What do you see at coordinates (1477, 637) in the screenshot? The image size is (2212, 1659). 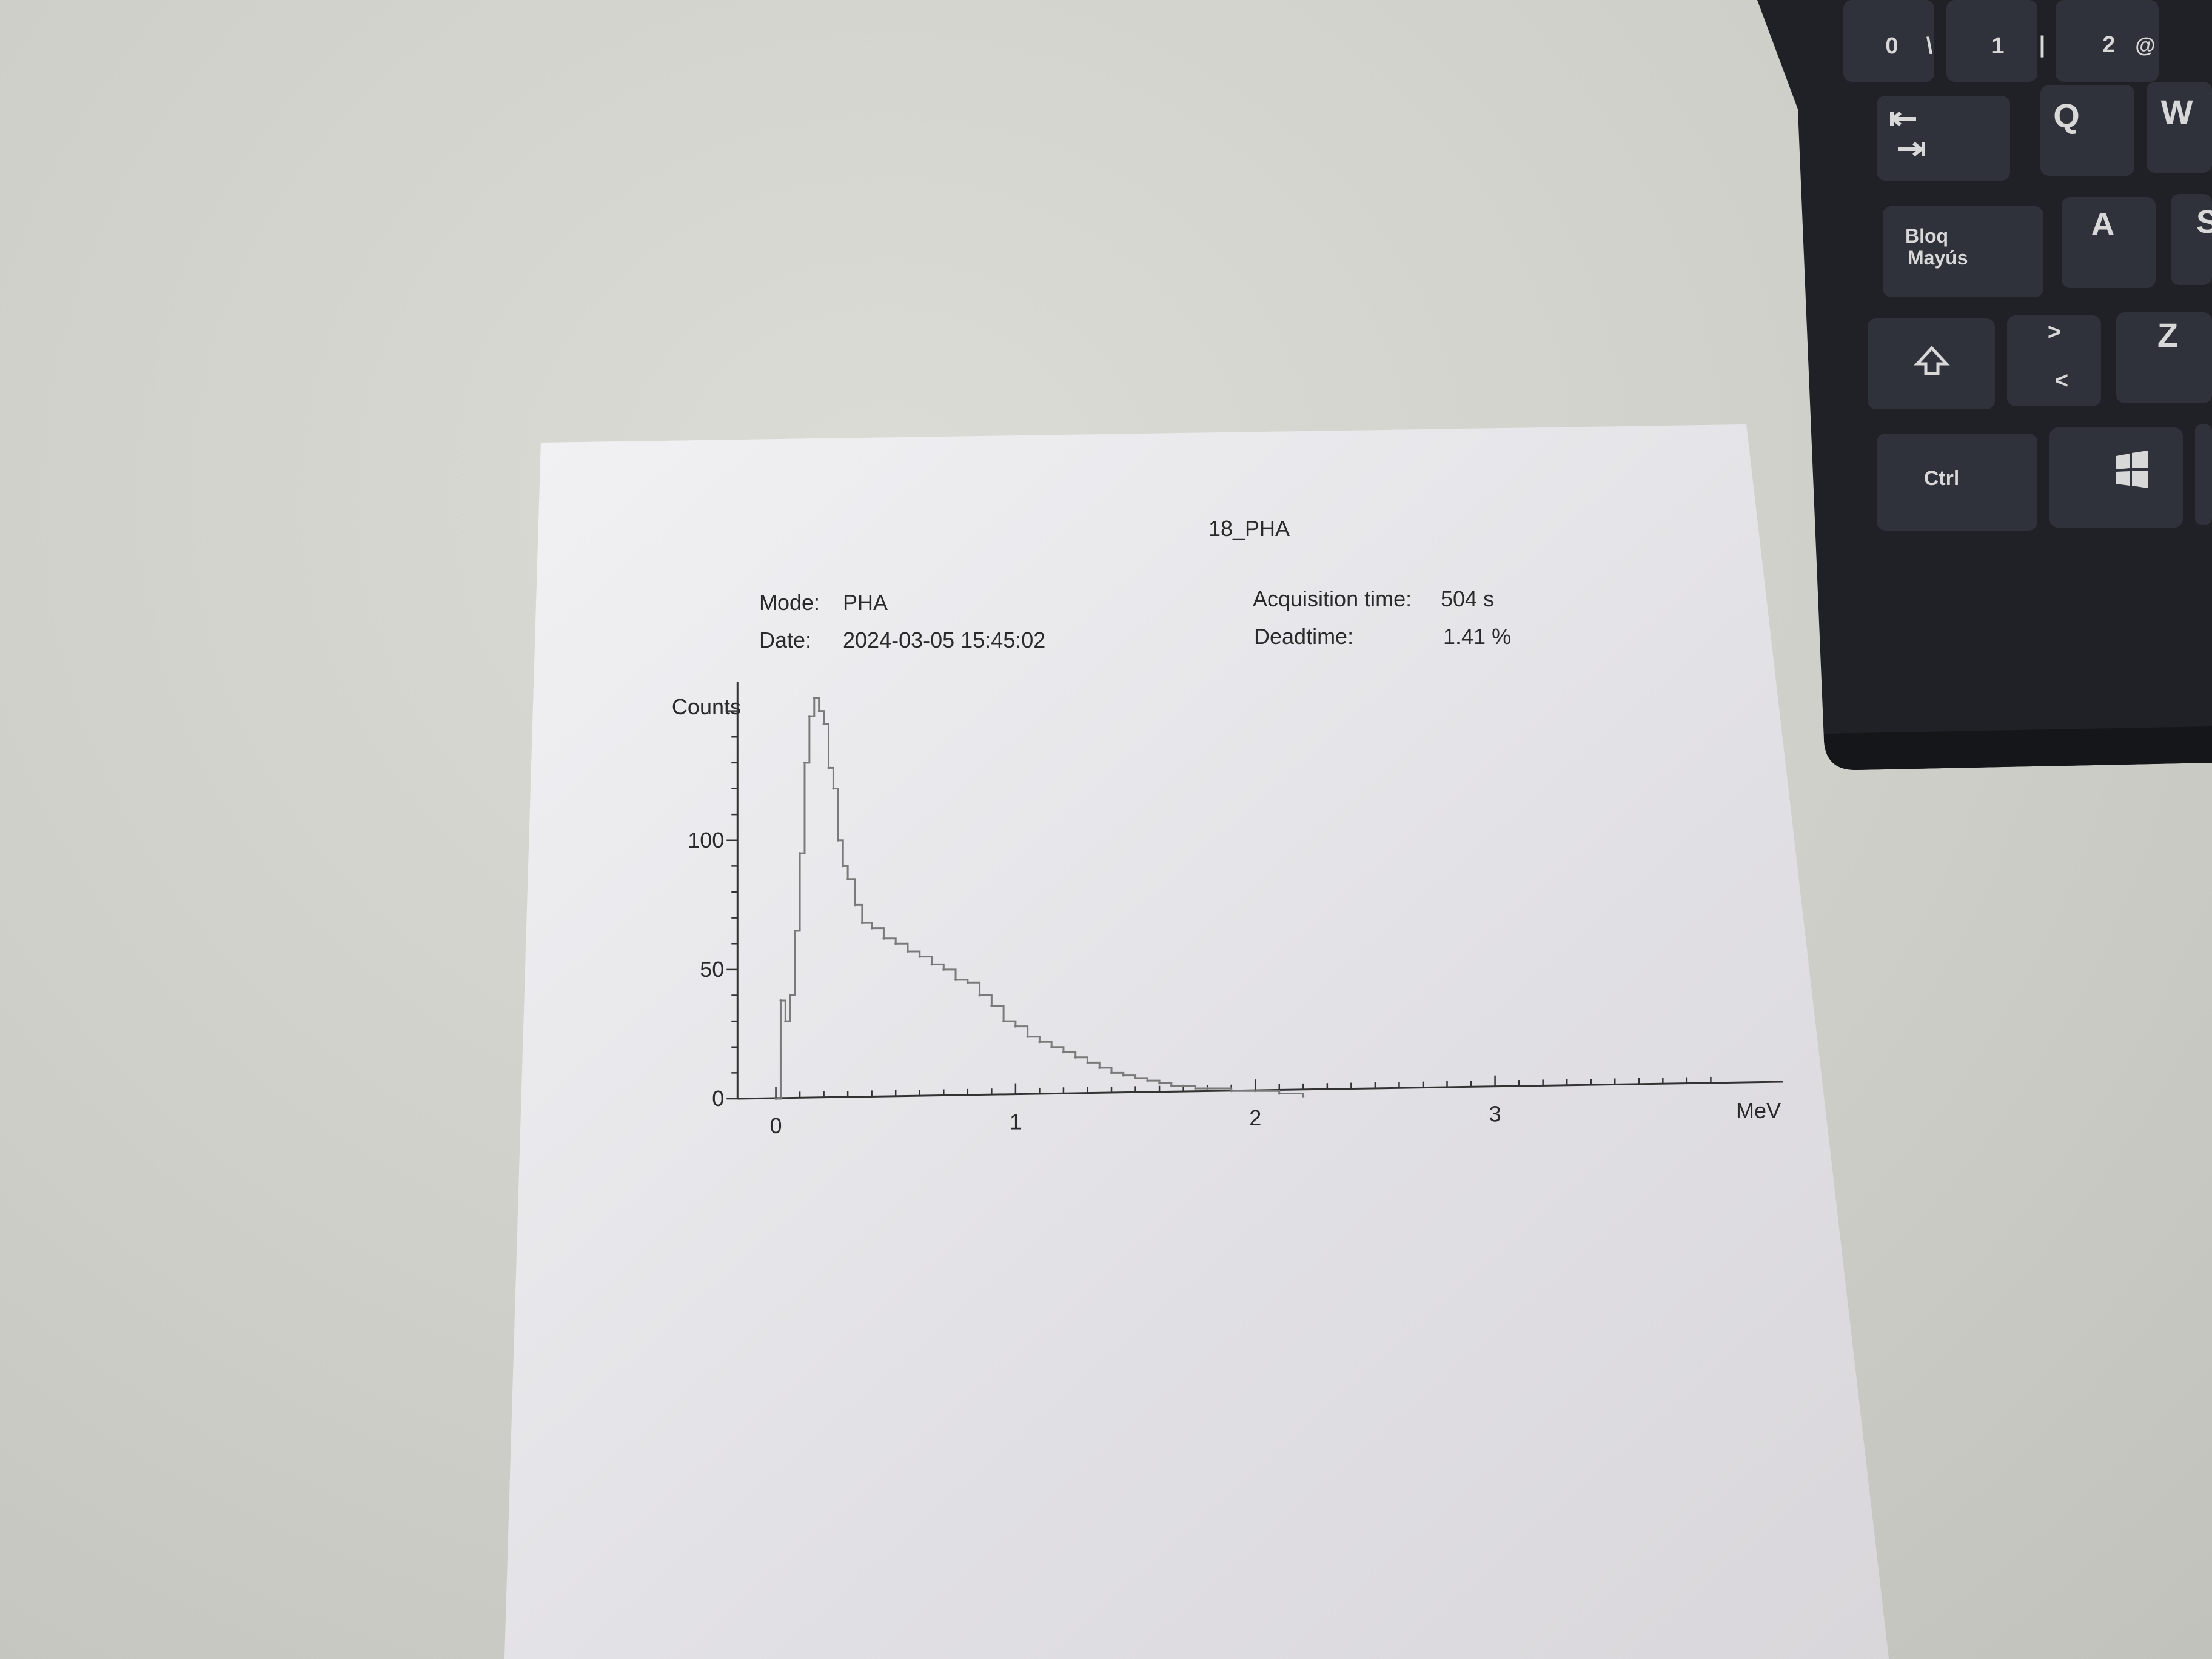 I see `deadtime-value: 1.41 %` at bounding box center [1477, 637].